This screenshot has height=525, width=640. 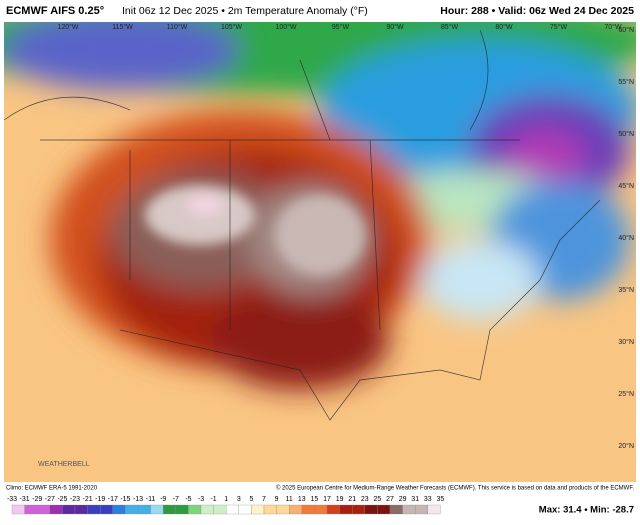 I want to click on latitude-labels: 60°N 55°N 50°N 45°N 40°N 35°N 30°N 25°N 20°N, so click(x=626, y=238).